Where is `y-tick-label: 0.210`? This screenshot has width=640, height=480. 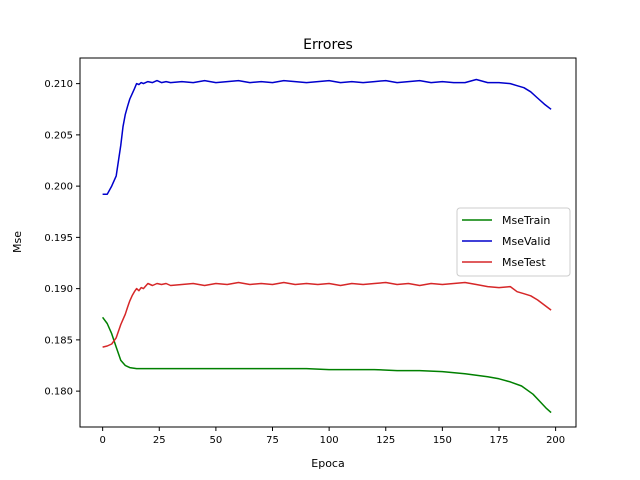 y-tick-label: 0.210 is located at coordinates (58, 84).